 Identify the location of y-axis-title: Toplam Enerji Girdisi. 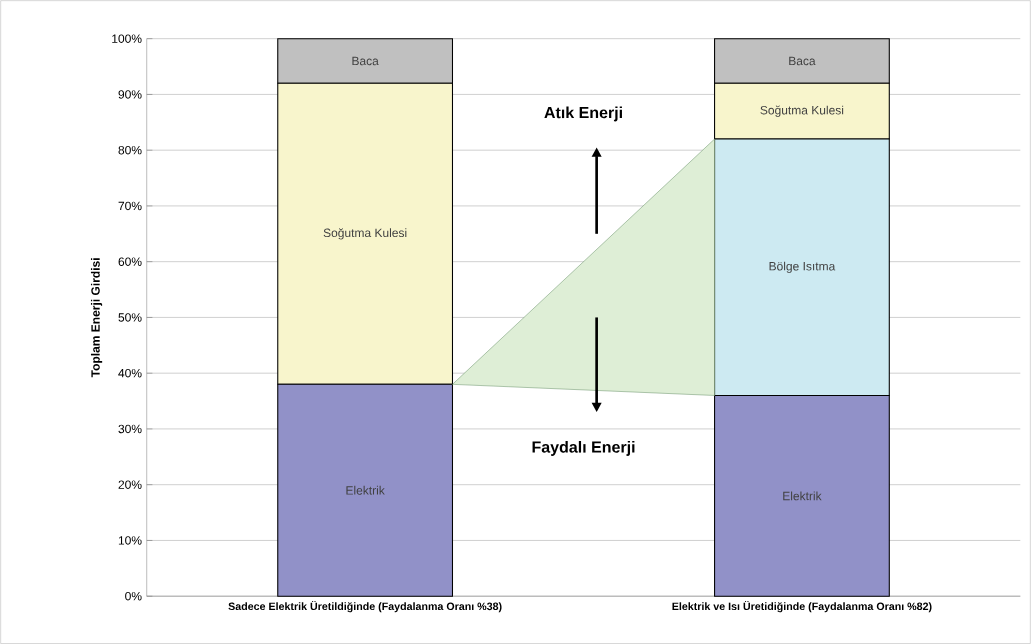
(96, 318).